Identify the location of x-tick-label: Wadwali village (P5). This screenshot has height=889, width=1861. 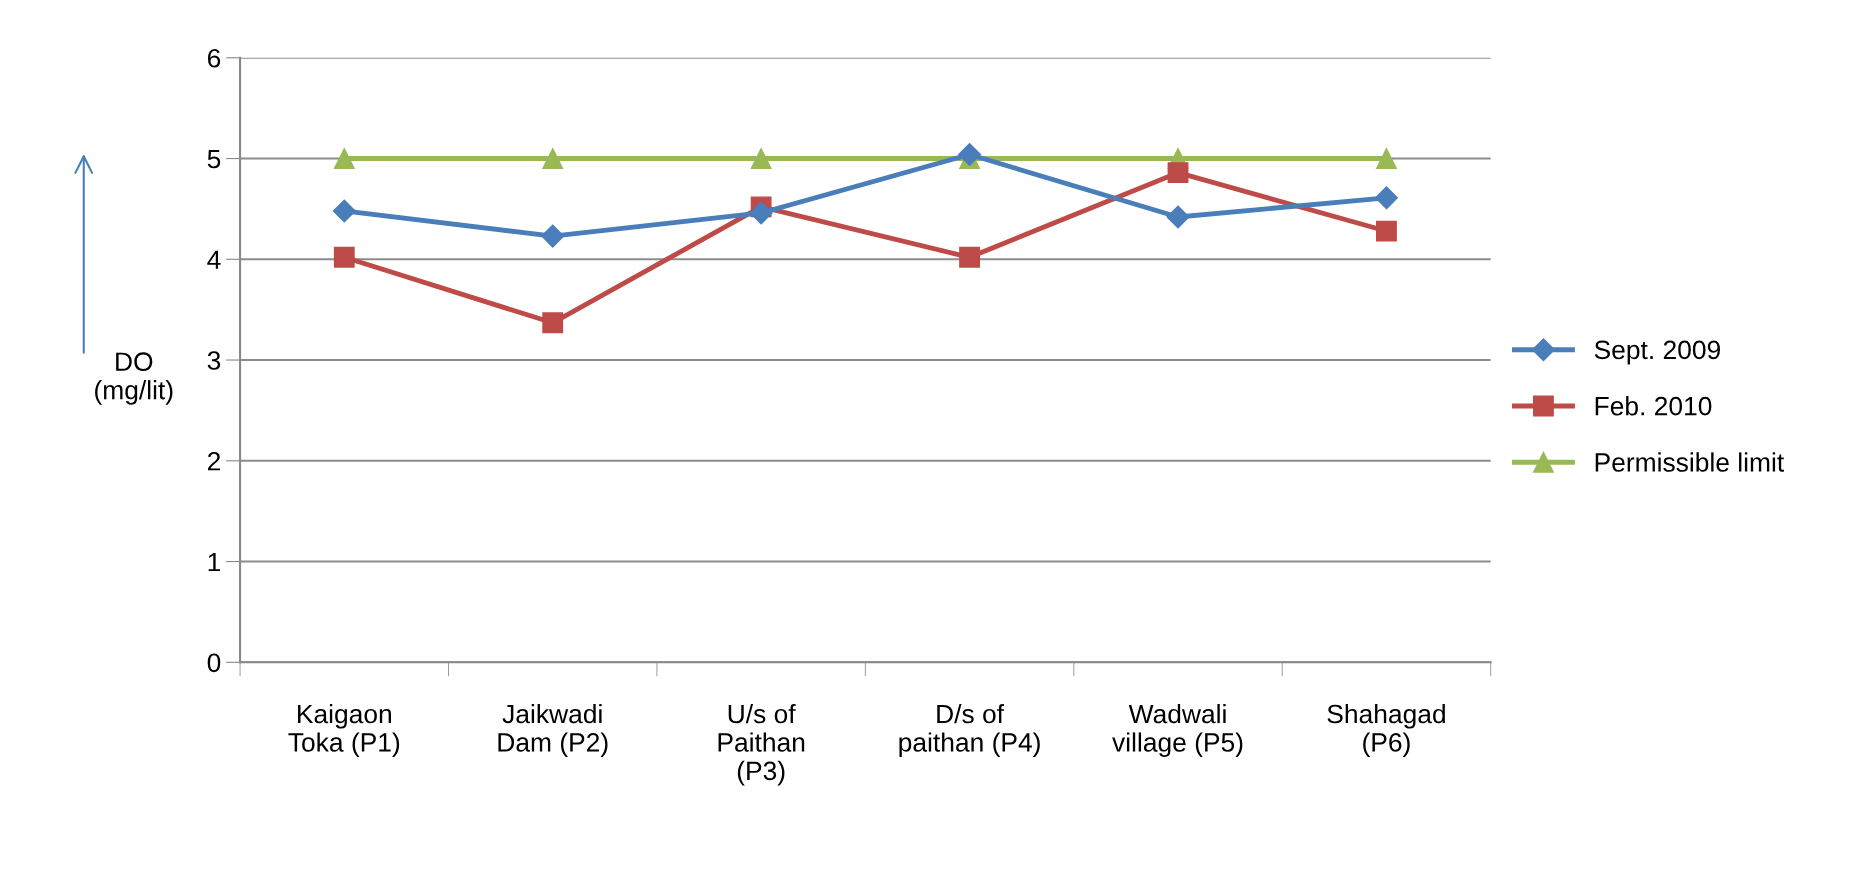
(1177, 730).